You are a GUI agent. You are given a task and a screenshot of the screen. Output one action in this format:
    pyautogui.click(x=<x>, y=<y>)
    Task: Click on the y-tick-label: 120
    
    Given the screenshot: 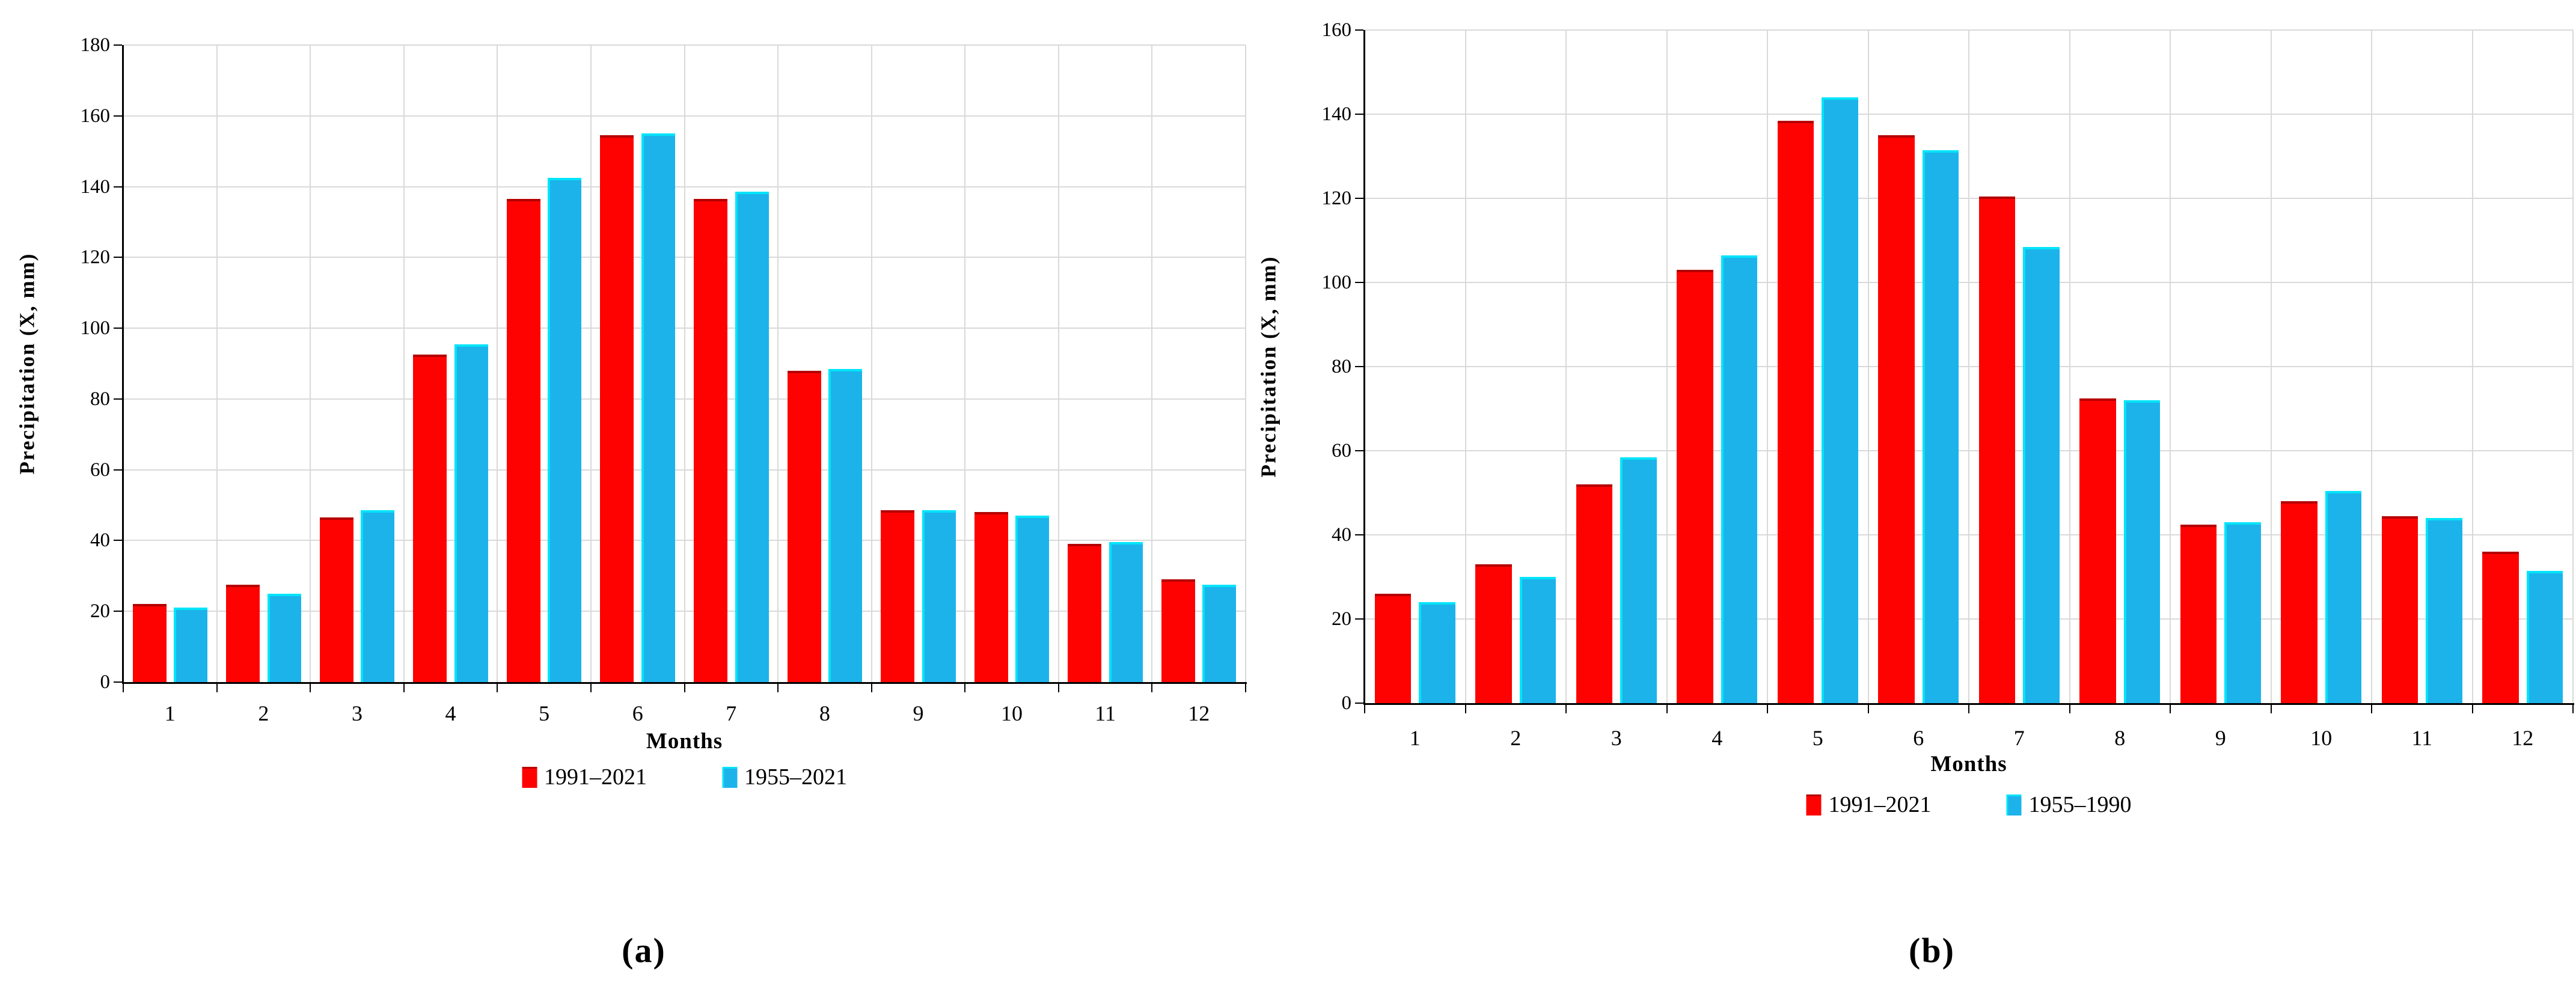 What is the action you would take?
    pyautogui.click(x=1336, y=198)
    